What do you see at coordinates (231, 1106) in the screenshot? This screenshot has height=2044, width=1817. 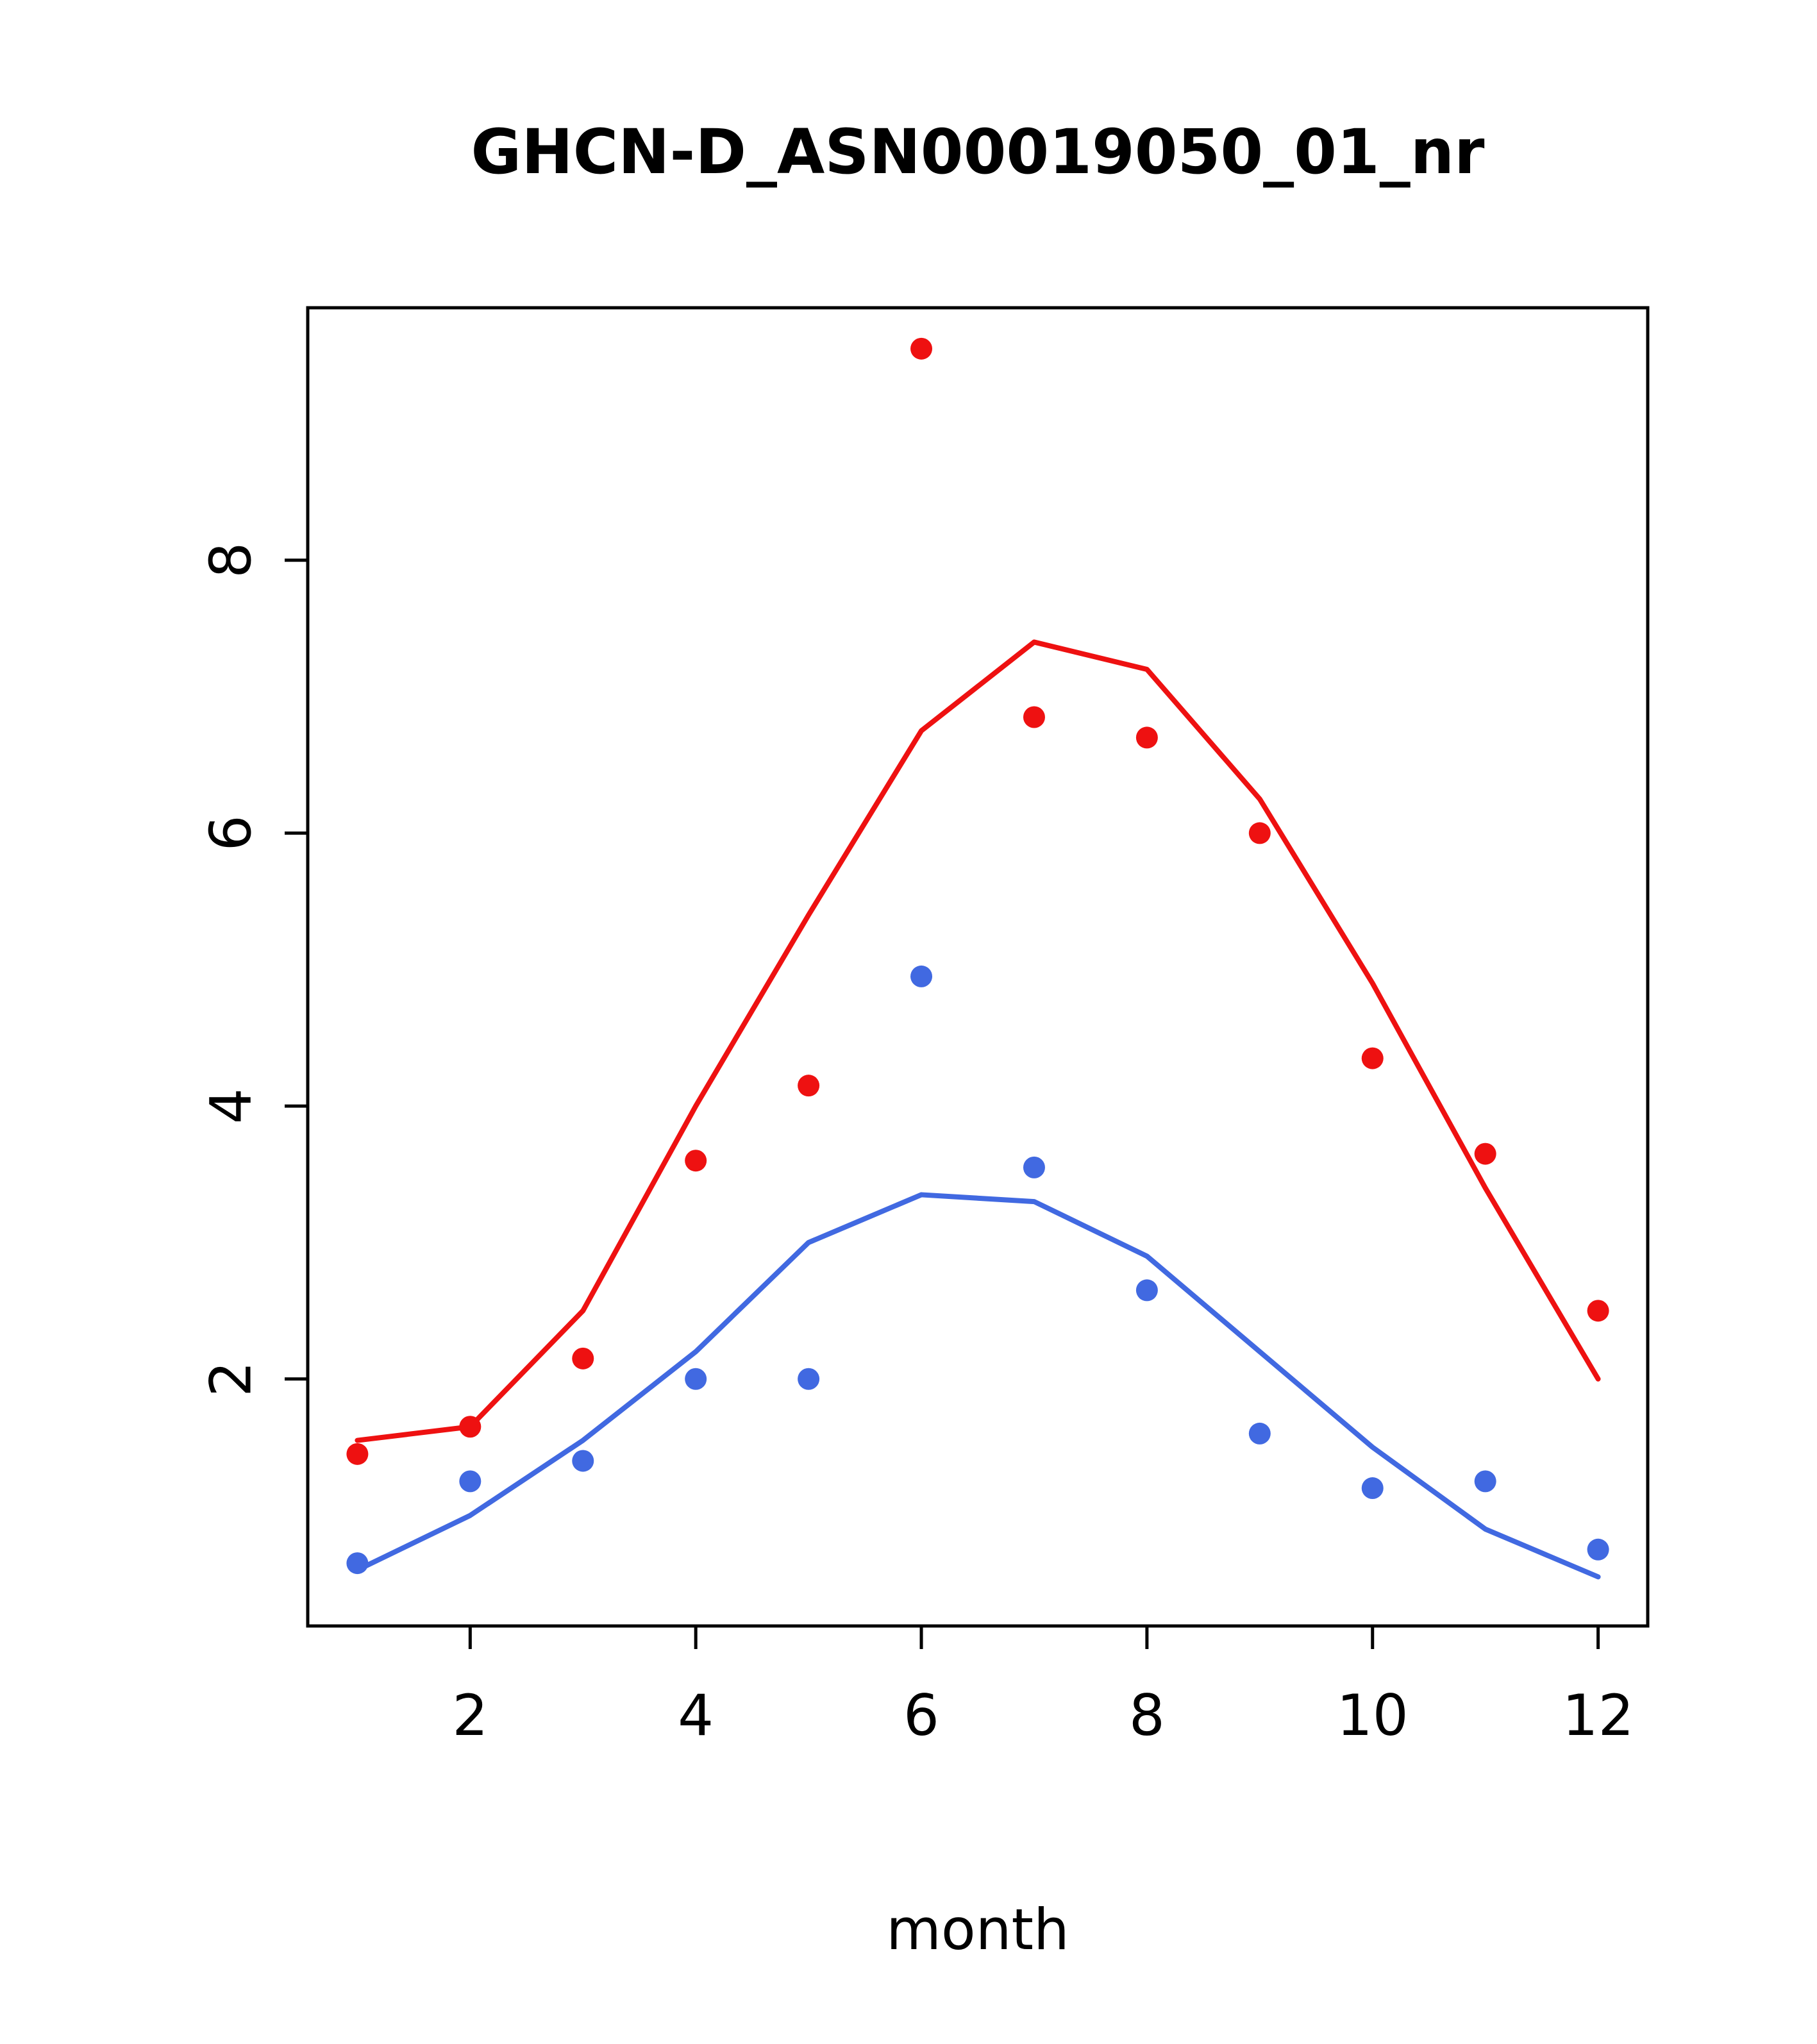 I see `y-tick-label: 4` at bounding box center [231, 1106].